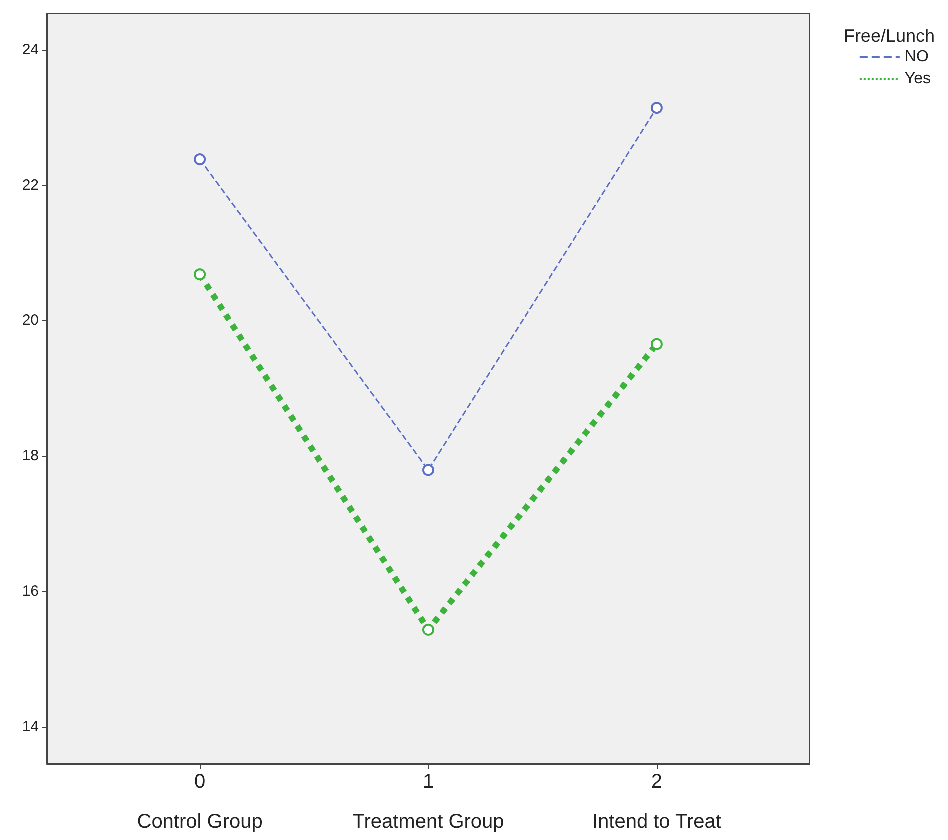 The width and height of the screenshot is (948, 840). Describe the element at coordinates (657, 802) in the screenshot. I see `x-tick-label: 2 Intend to Treat` at that location.